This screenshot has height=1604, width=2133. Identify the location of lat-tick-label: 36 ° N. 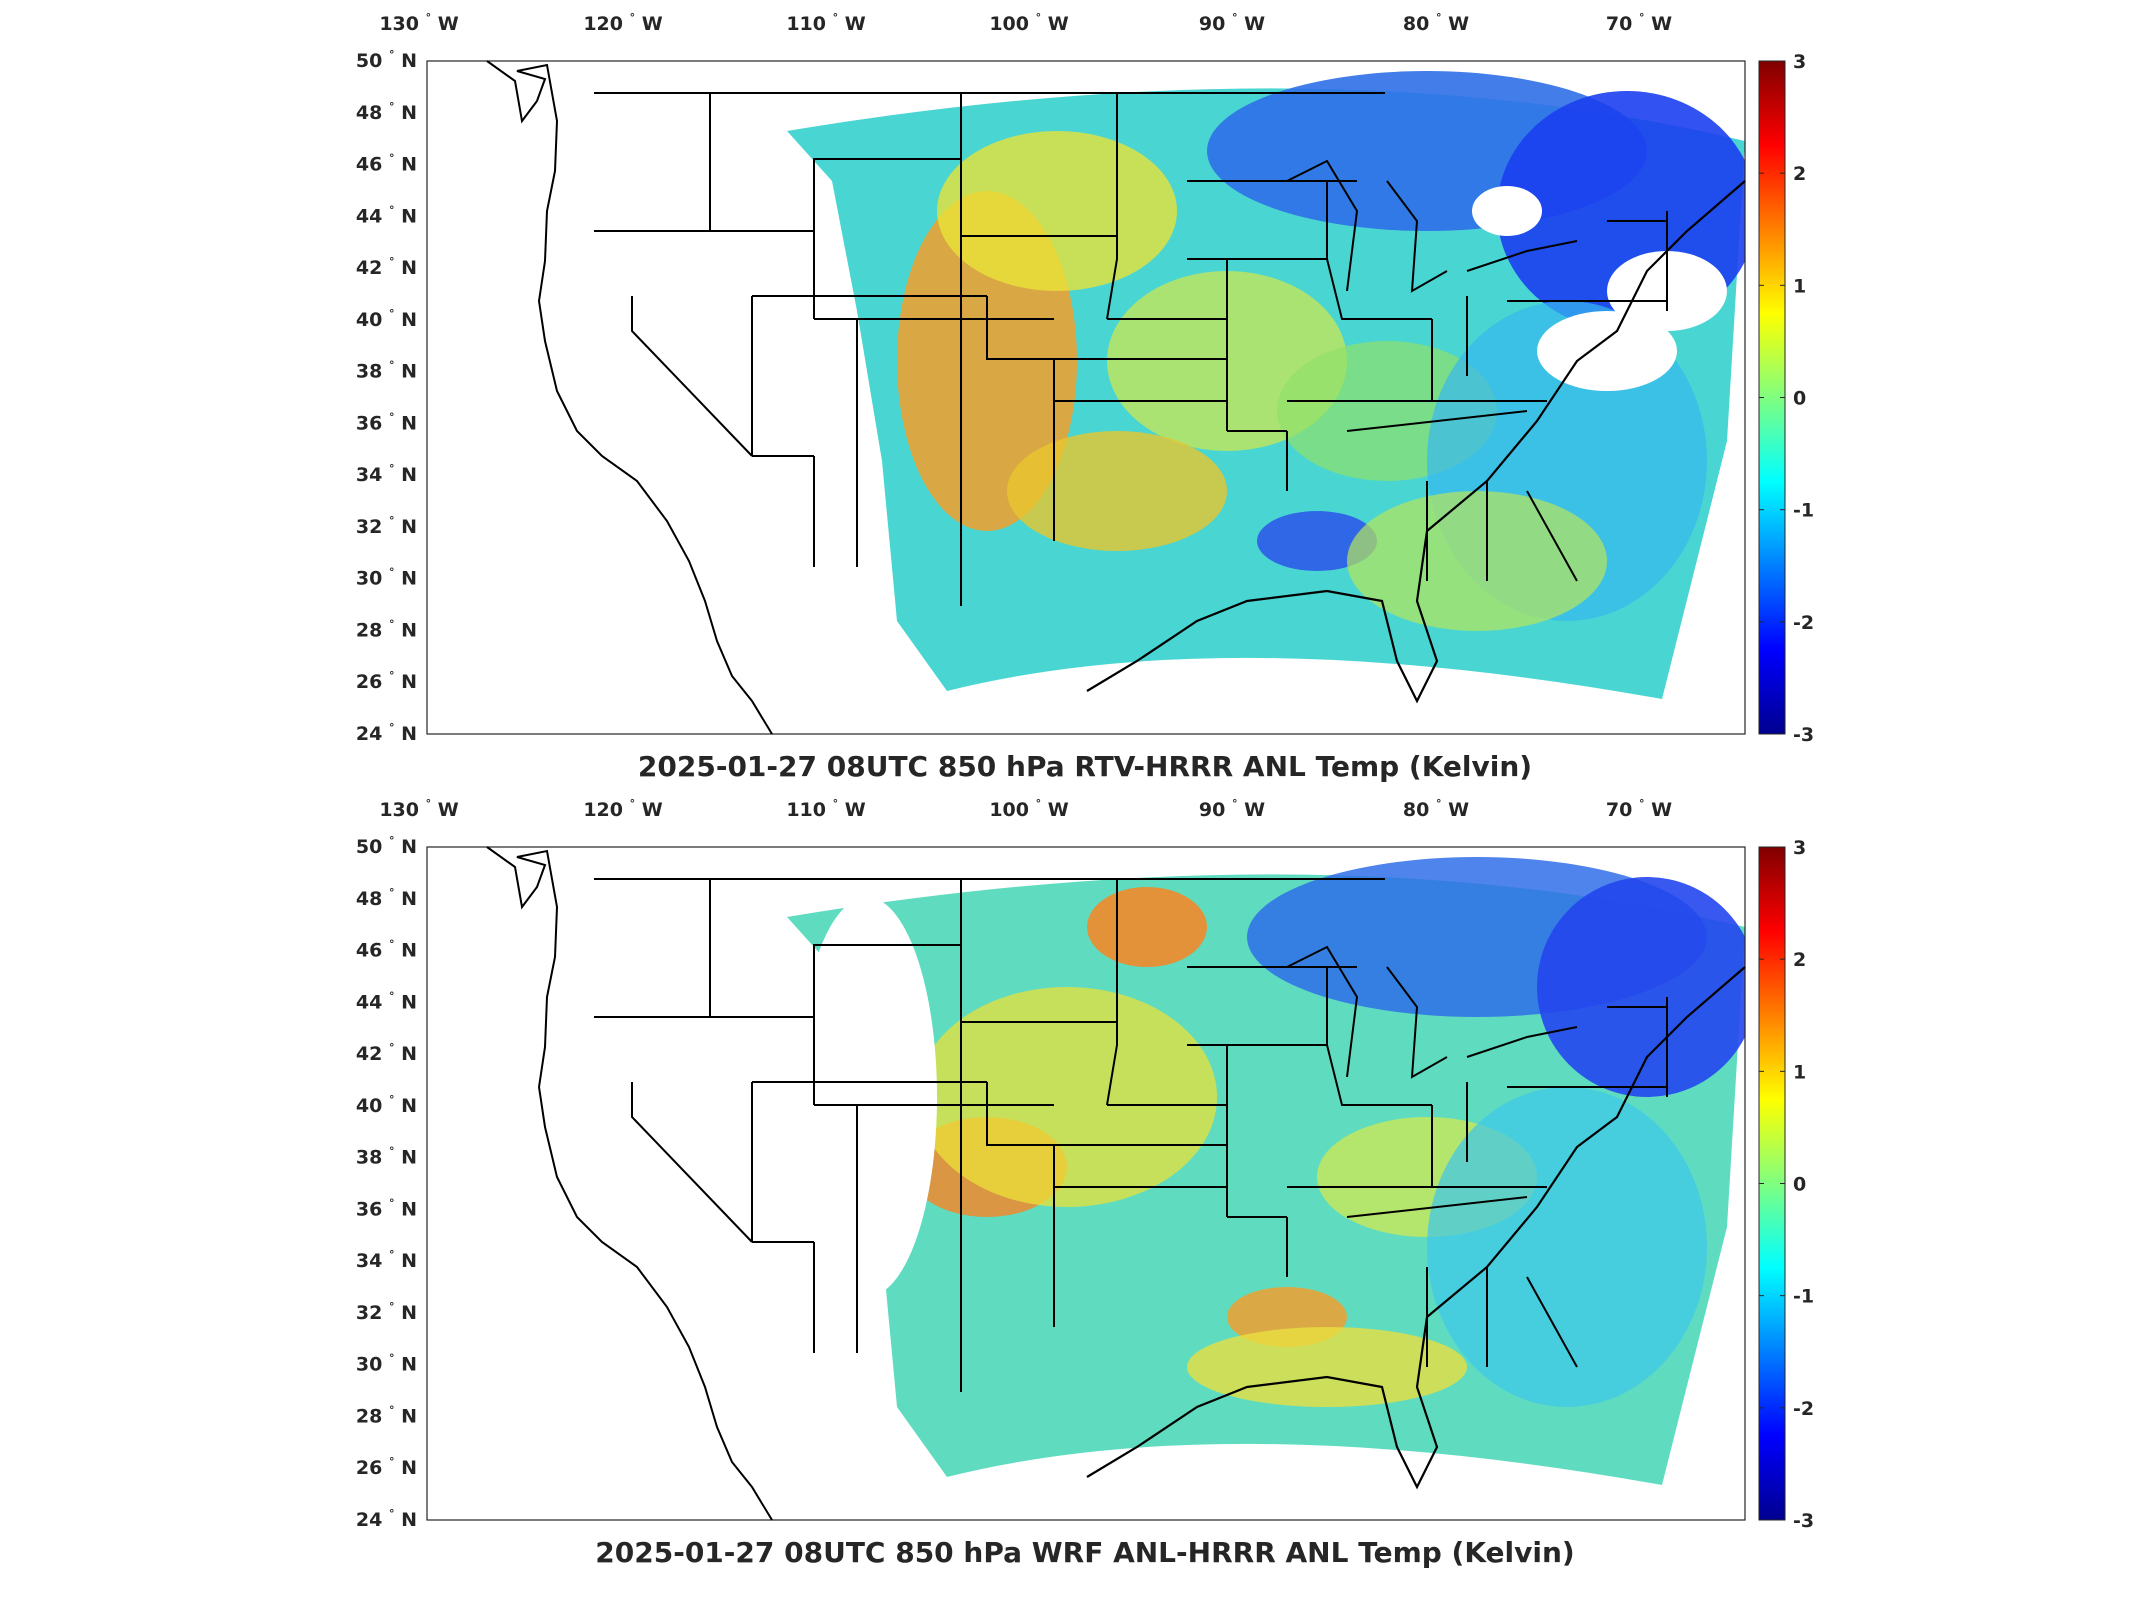
(386, 1208).